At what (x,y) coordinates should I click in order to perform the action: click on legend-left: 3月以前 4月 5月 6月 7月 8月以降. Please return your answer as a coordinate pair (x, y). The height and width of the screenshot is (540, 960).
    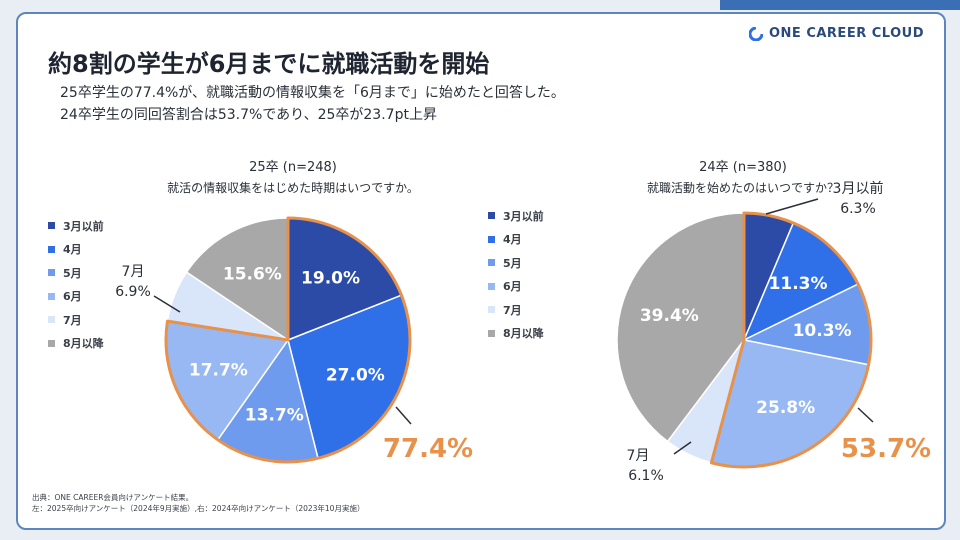
    Looking at the image, I should click on (76, 284).